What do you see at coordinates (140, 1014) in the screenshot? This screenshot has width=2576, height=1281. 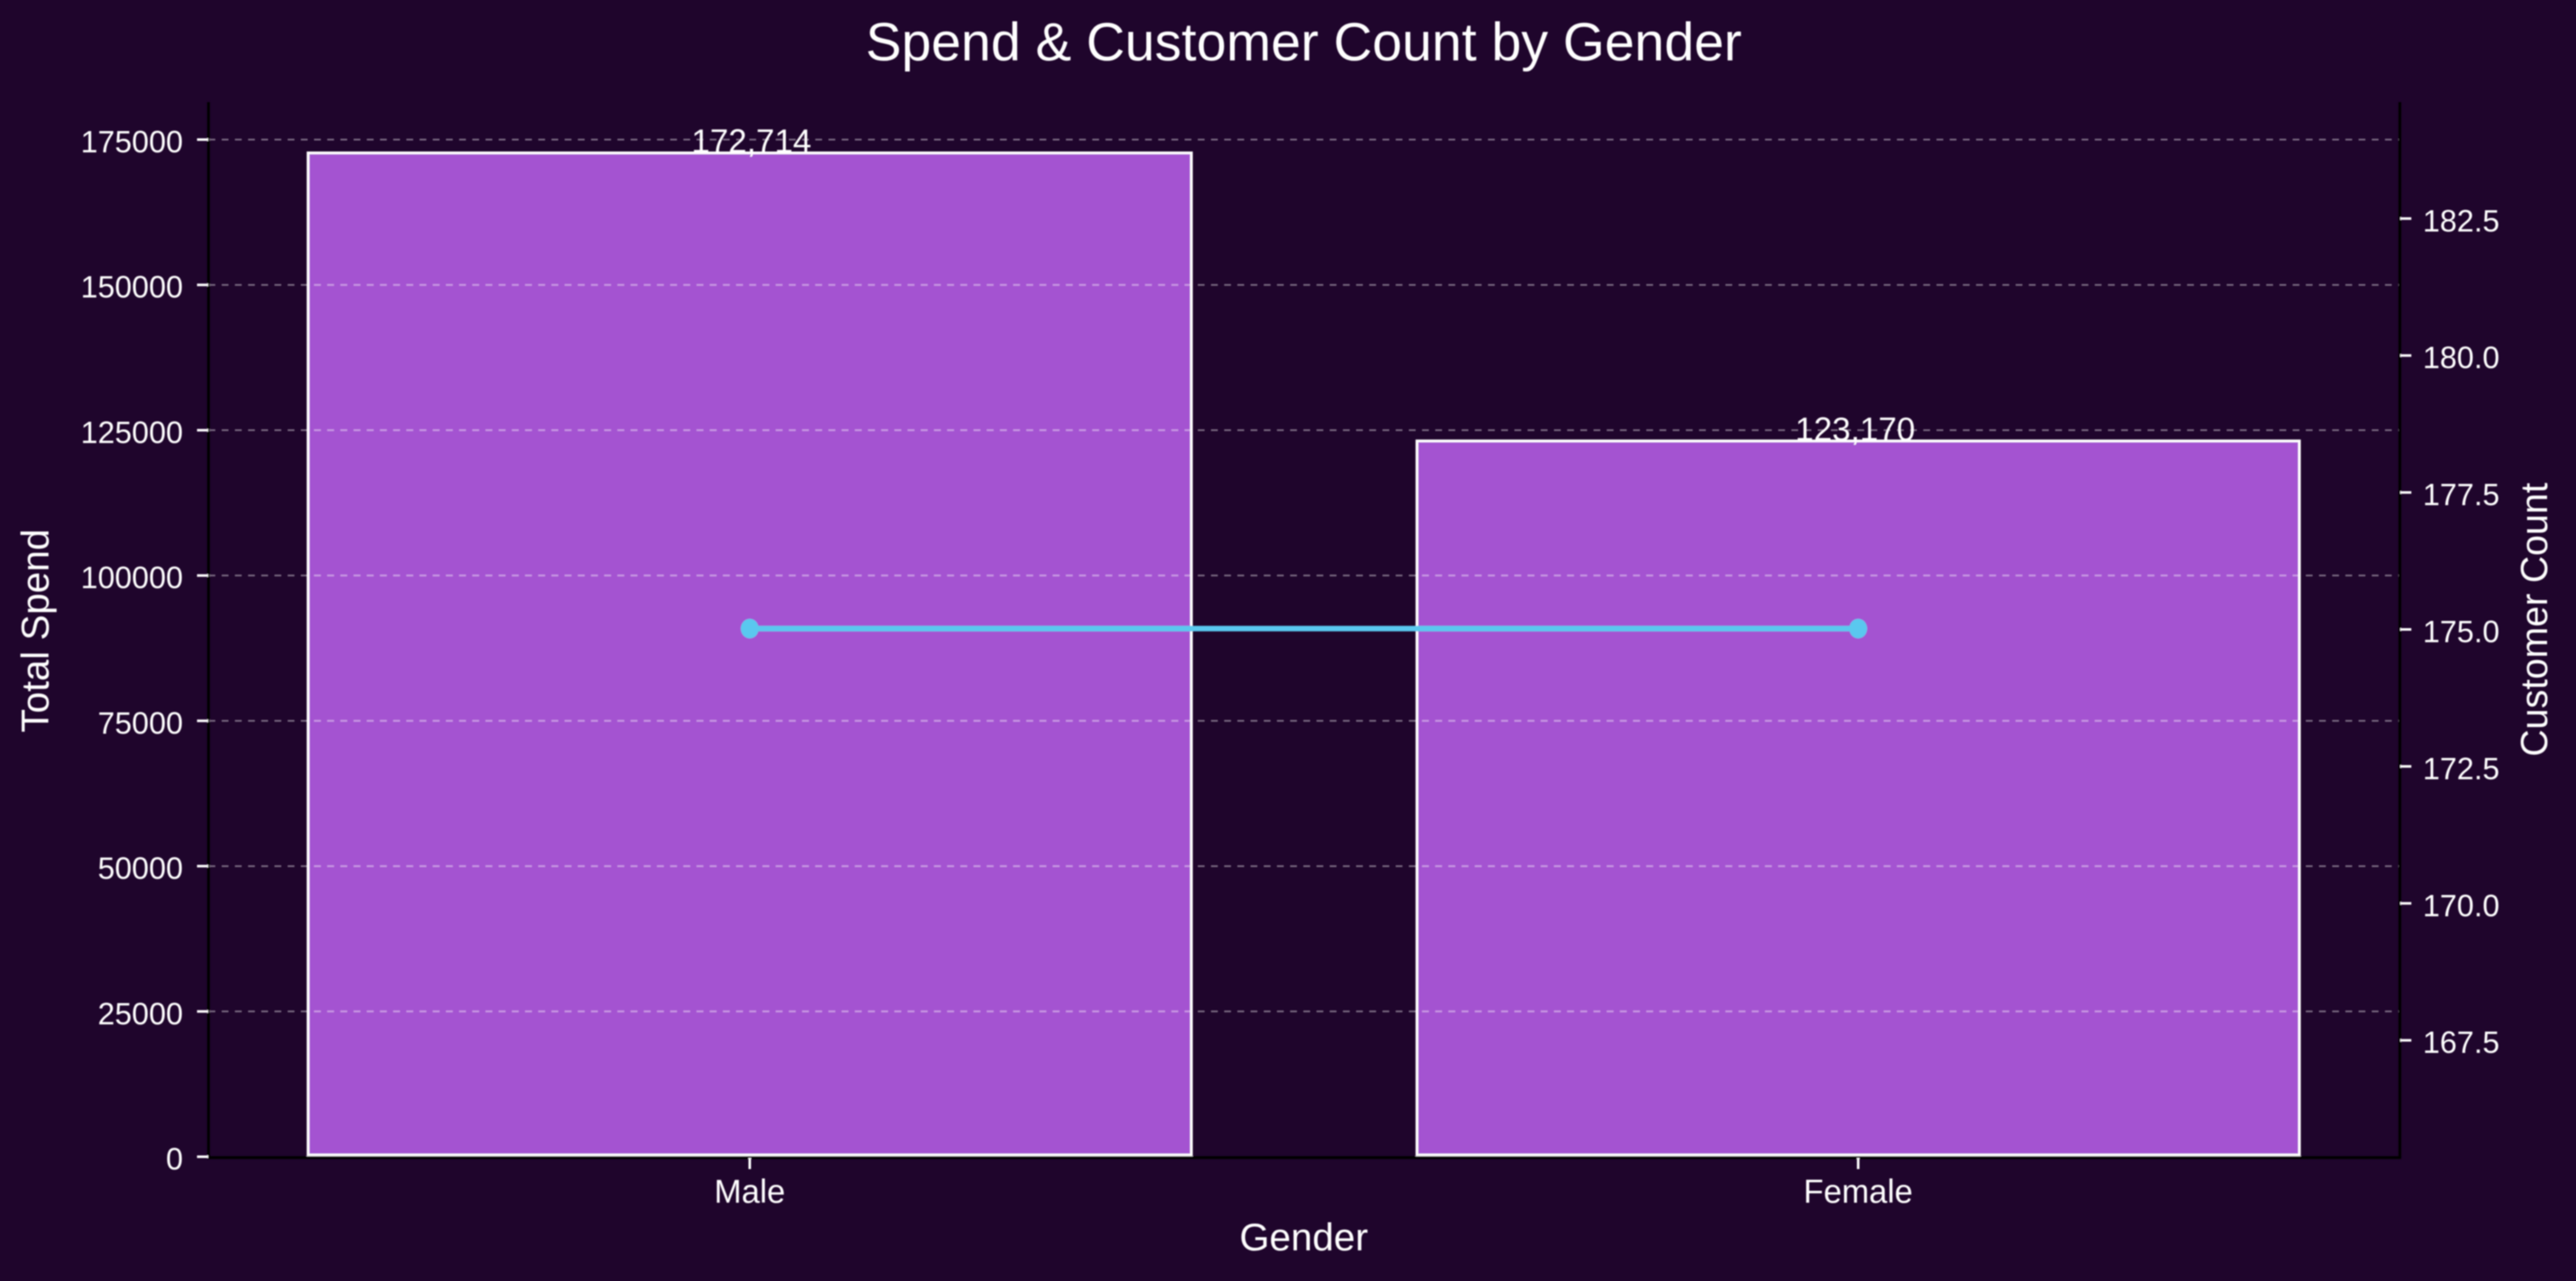 I see `svg-text: 25000` at bounding box center [140, 1014].